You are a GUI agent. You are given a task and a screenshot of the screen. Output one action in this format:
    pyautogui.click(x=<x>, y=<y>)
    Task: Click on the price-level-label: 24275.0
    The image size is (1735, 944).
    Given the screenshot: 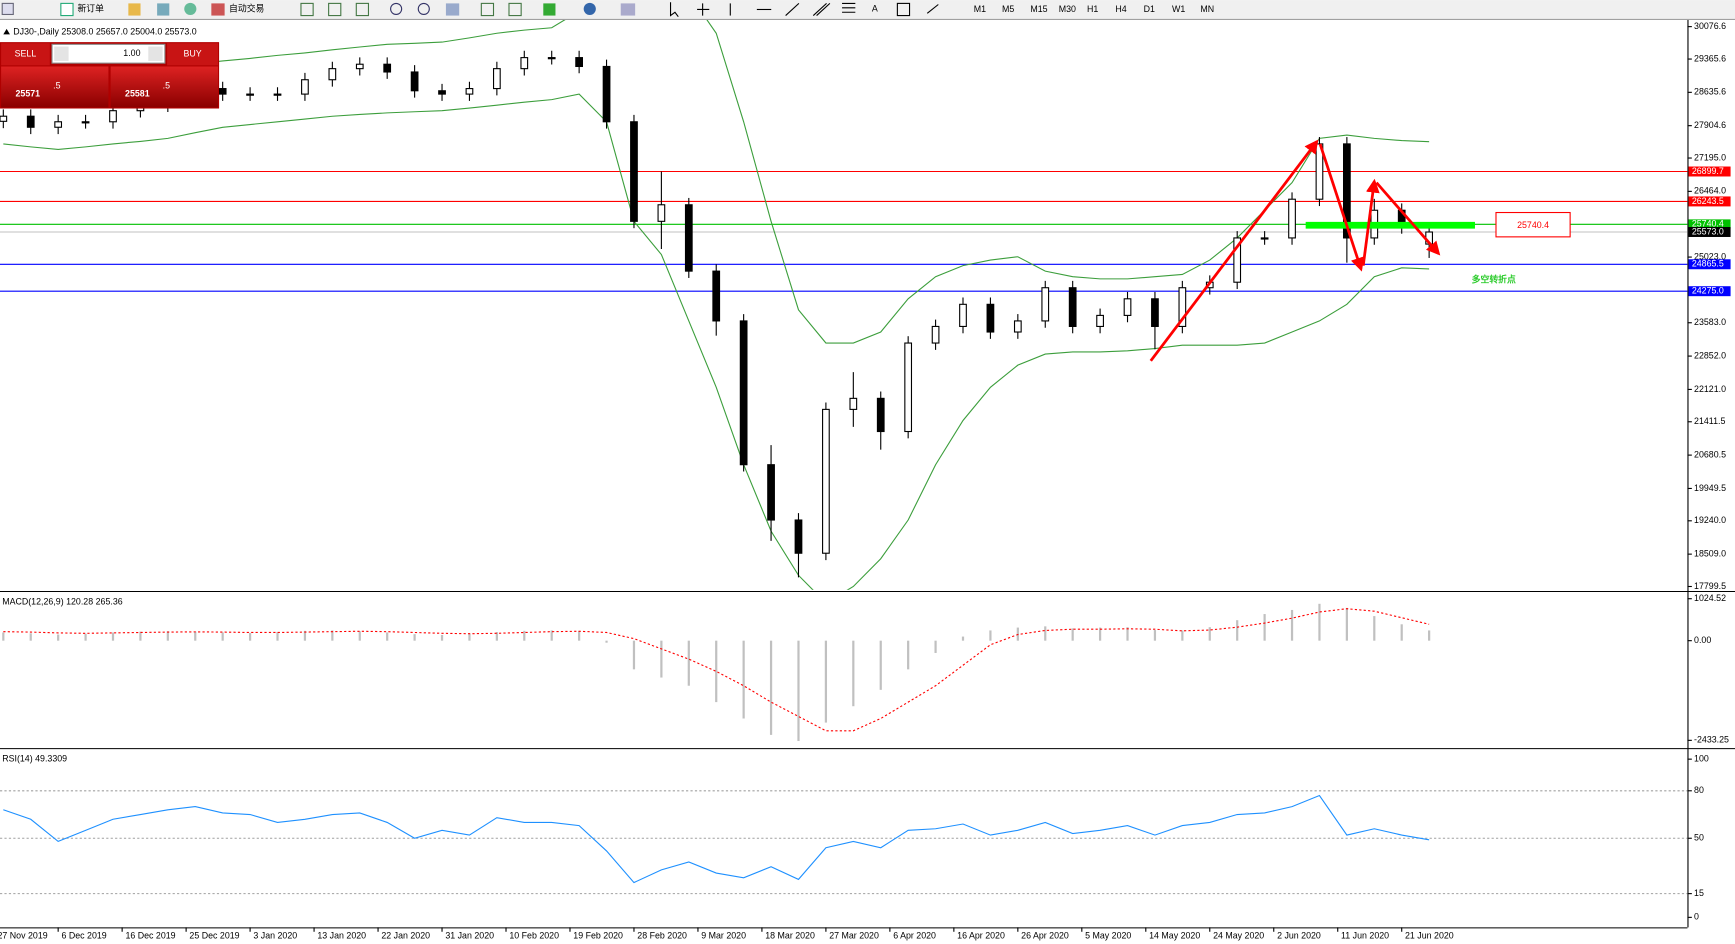 What is the action you would take?
    pyautogui.click(x=1708, y=291)
    